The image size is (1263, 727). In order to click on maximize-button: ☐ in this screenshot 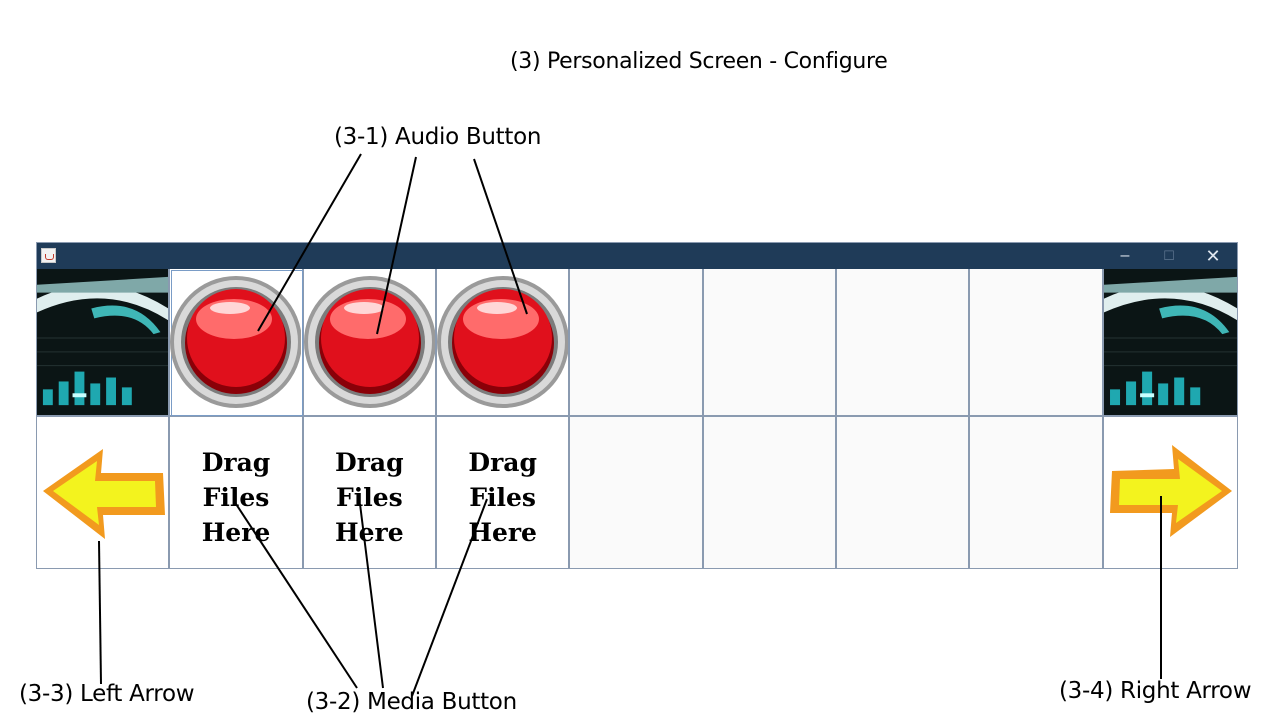, I will do `click(1169, 255)`.